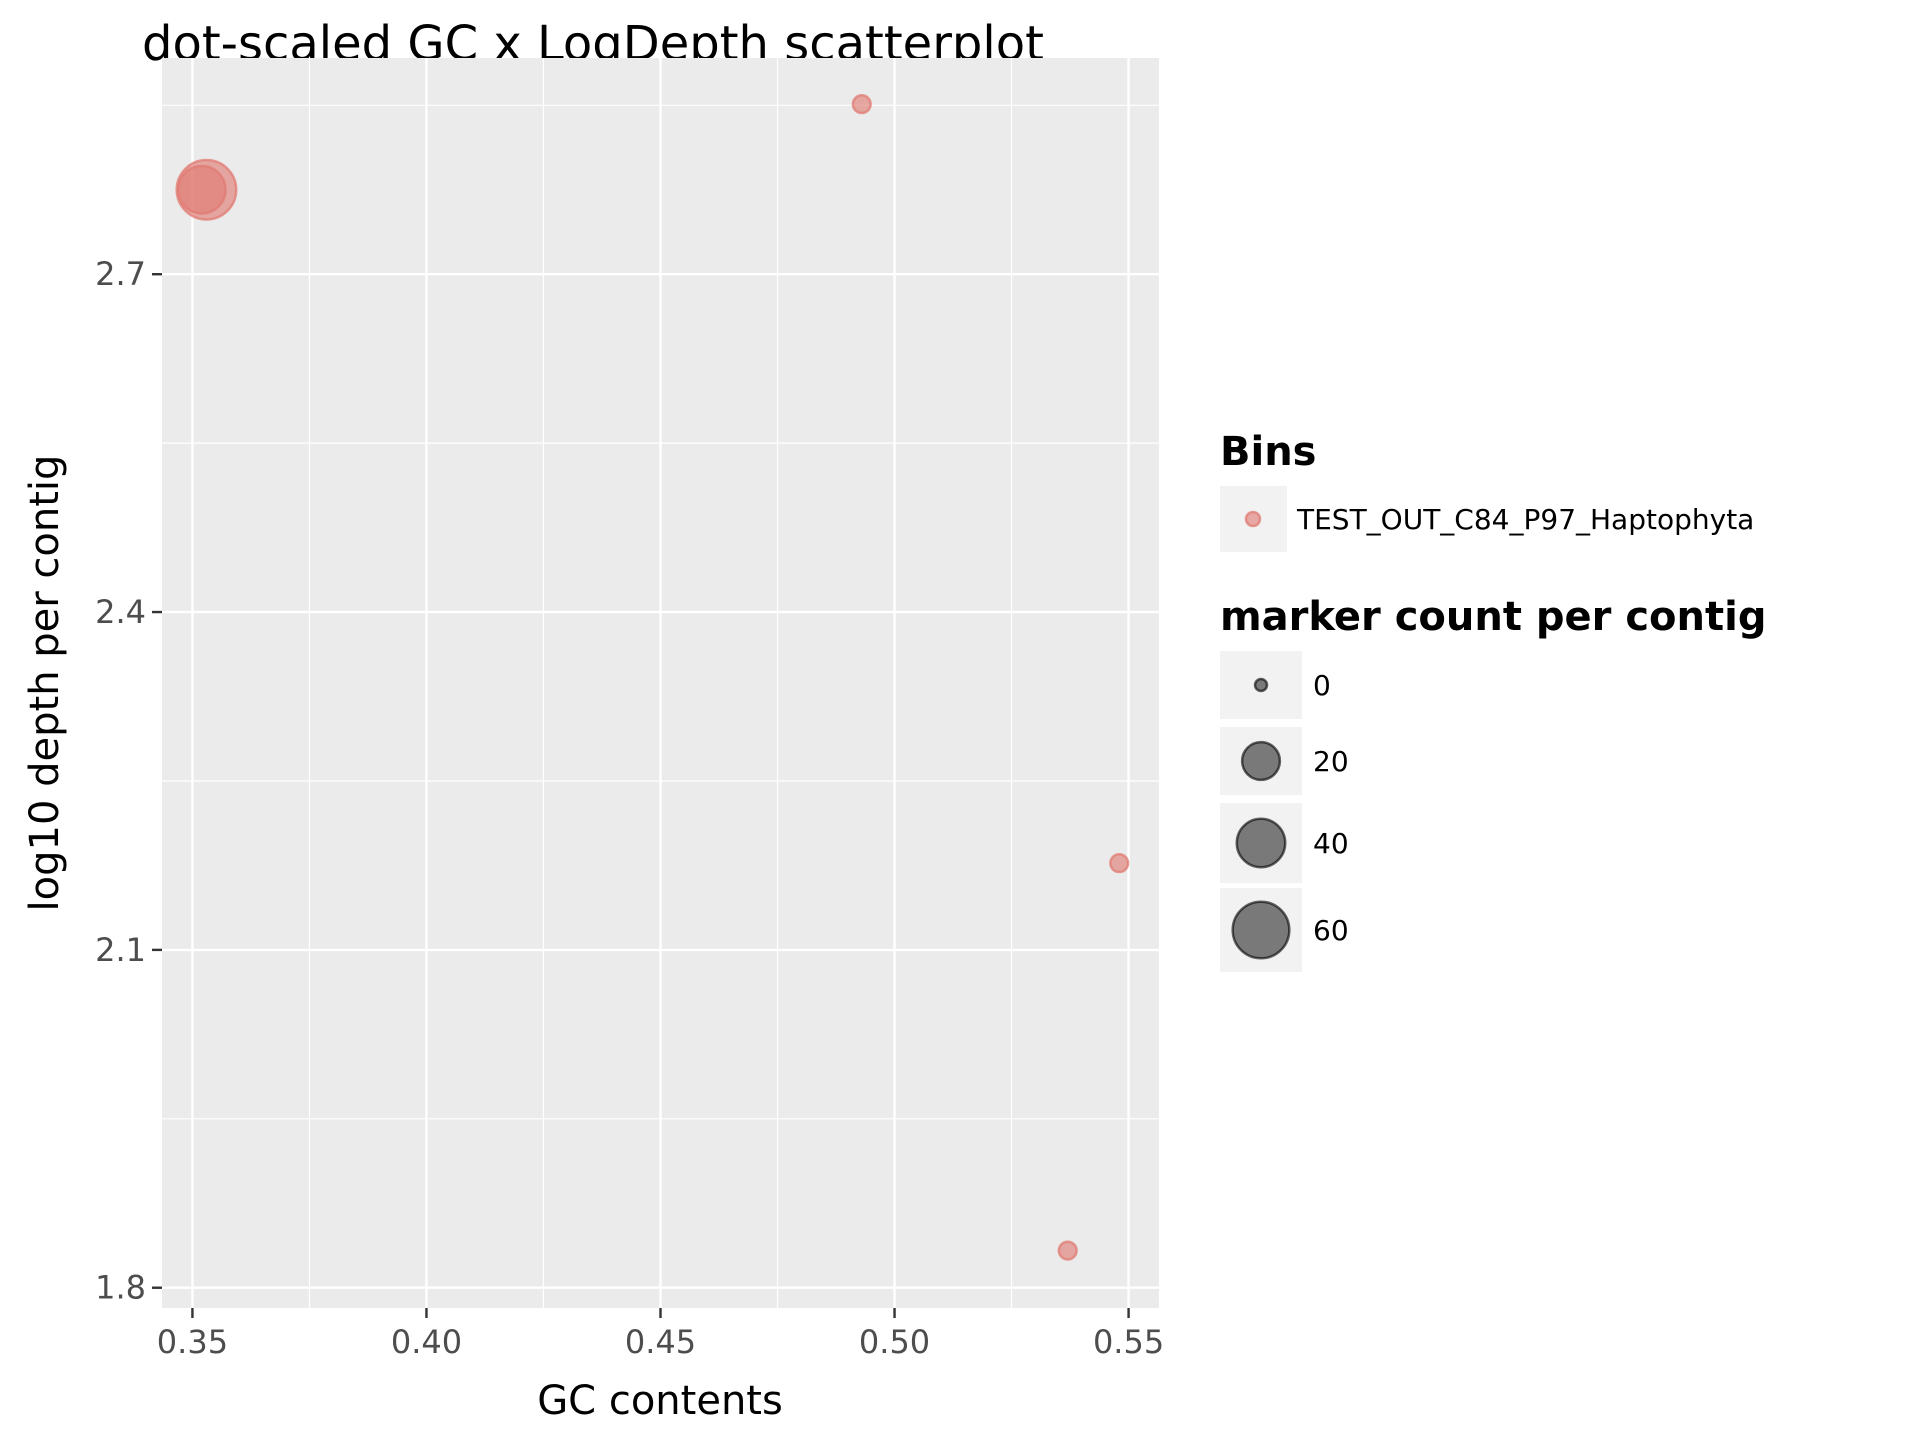 This screenshot has width=1920, height=1440. Describe the element at coordinates (120, 950) in the screenshot. I see `y-tick-label: 2.1` at that location.